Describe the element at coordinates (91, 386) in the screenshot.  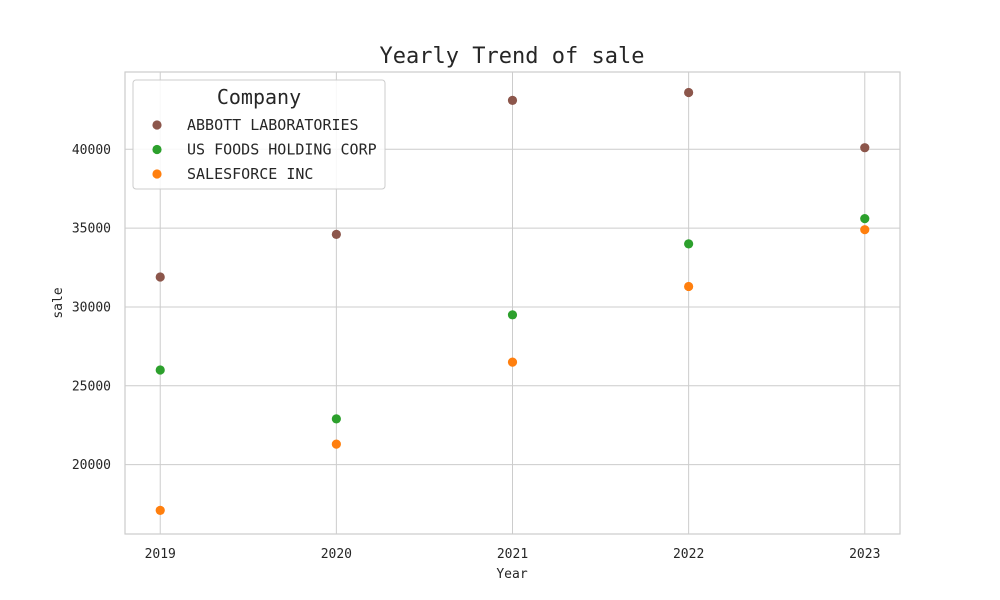
I see `y-tick-label: 25000` at that location.